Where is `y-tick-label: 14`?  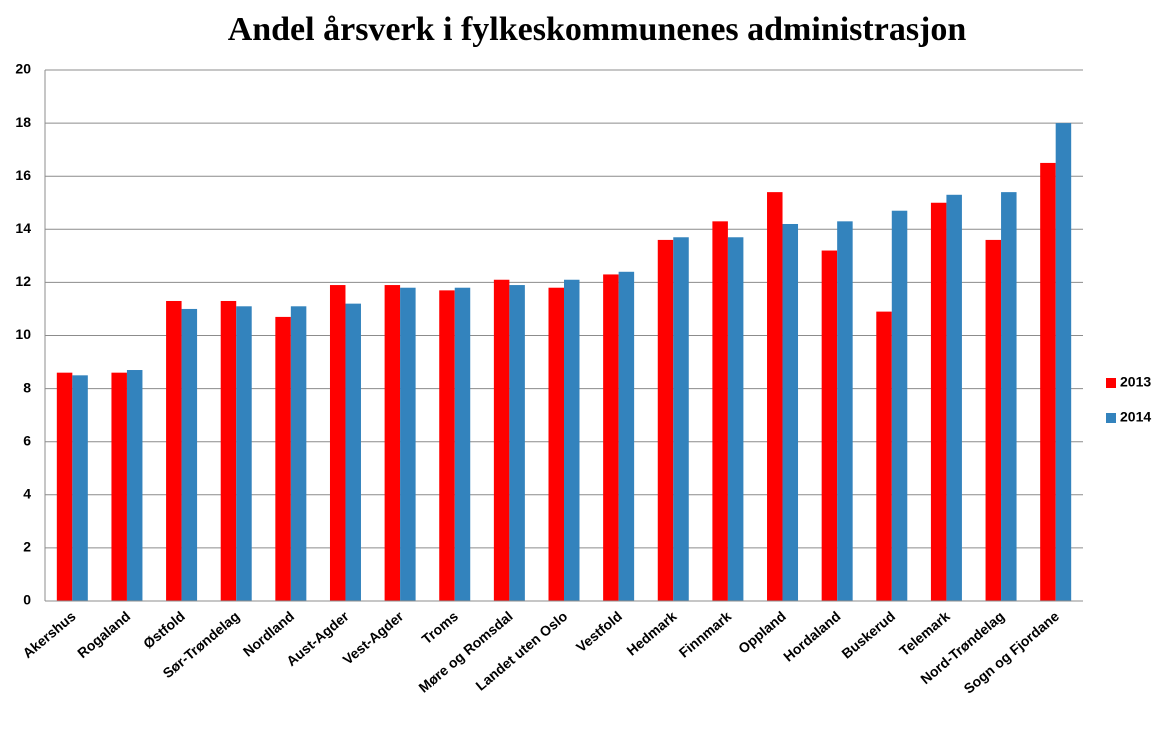
y-tick-label: 14 is located at coordinates (23, 228).